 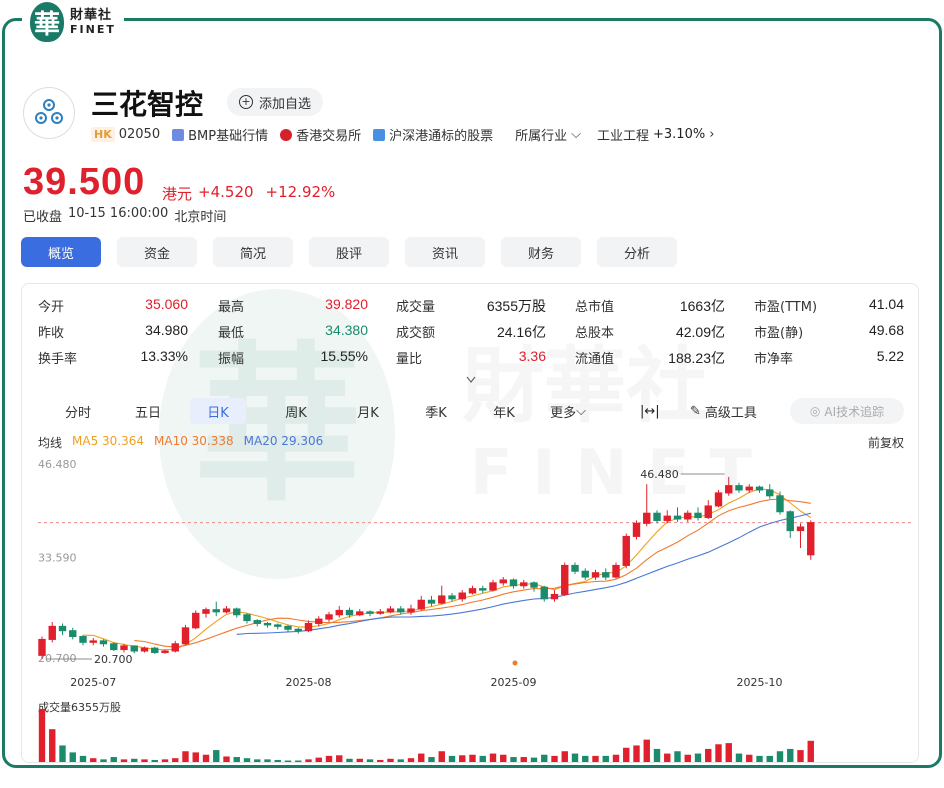 I want to click on period-tab-0: 分时, so click(x=77, y=413).